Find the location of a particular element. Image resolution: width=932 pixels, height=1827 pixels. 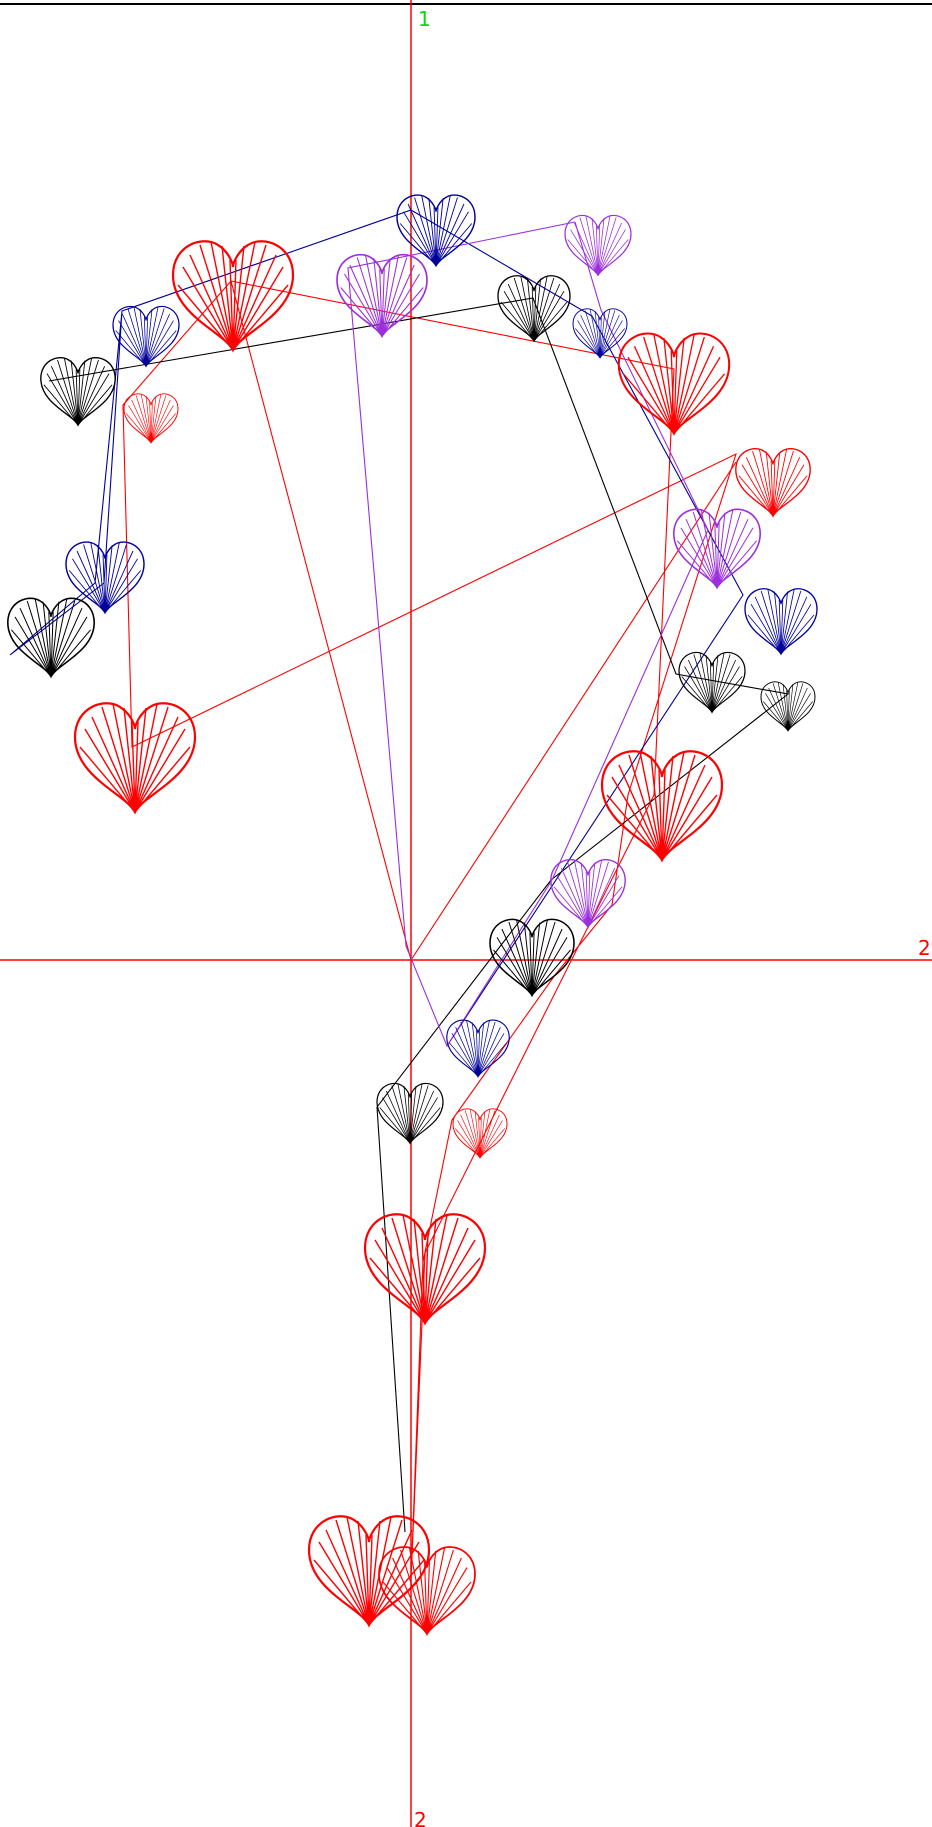

axis-label-right: 2 is located at coordinates (924, 948).